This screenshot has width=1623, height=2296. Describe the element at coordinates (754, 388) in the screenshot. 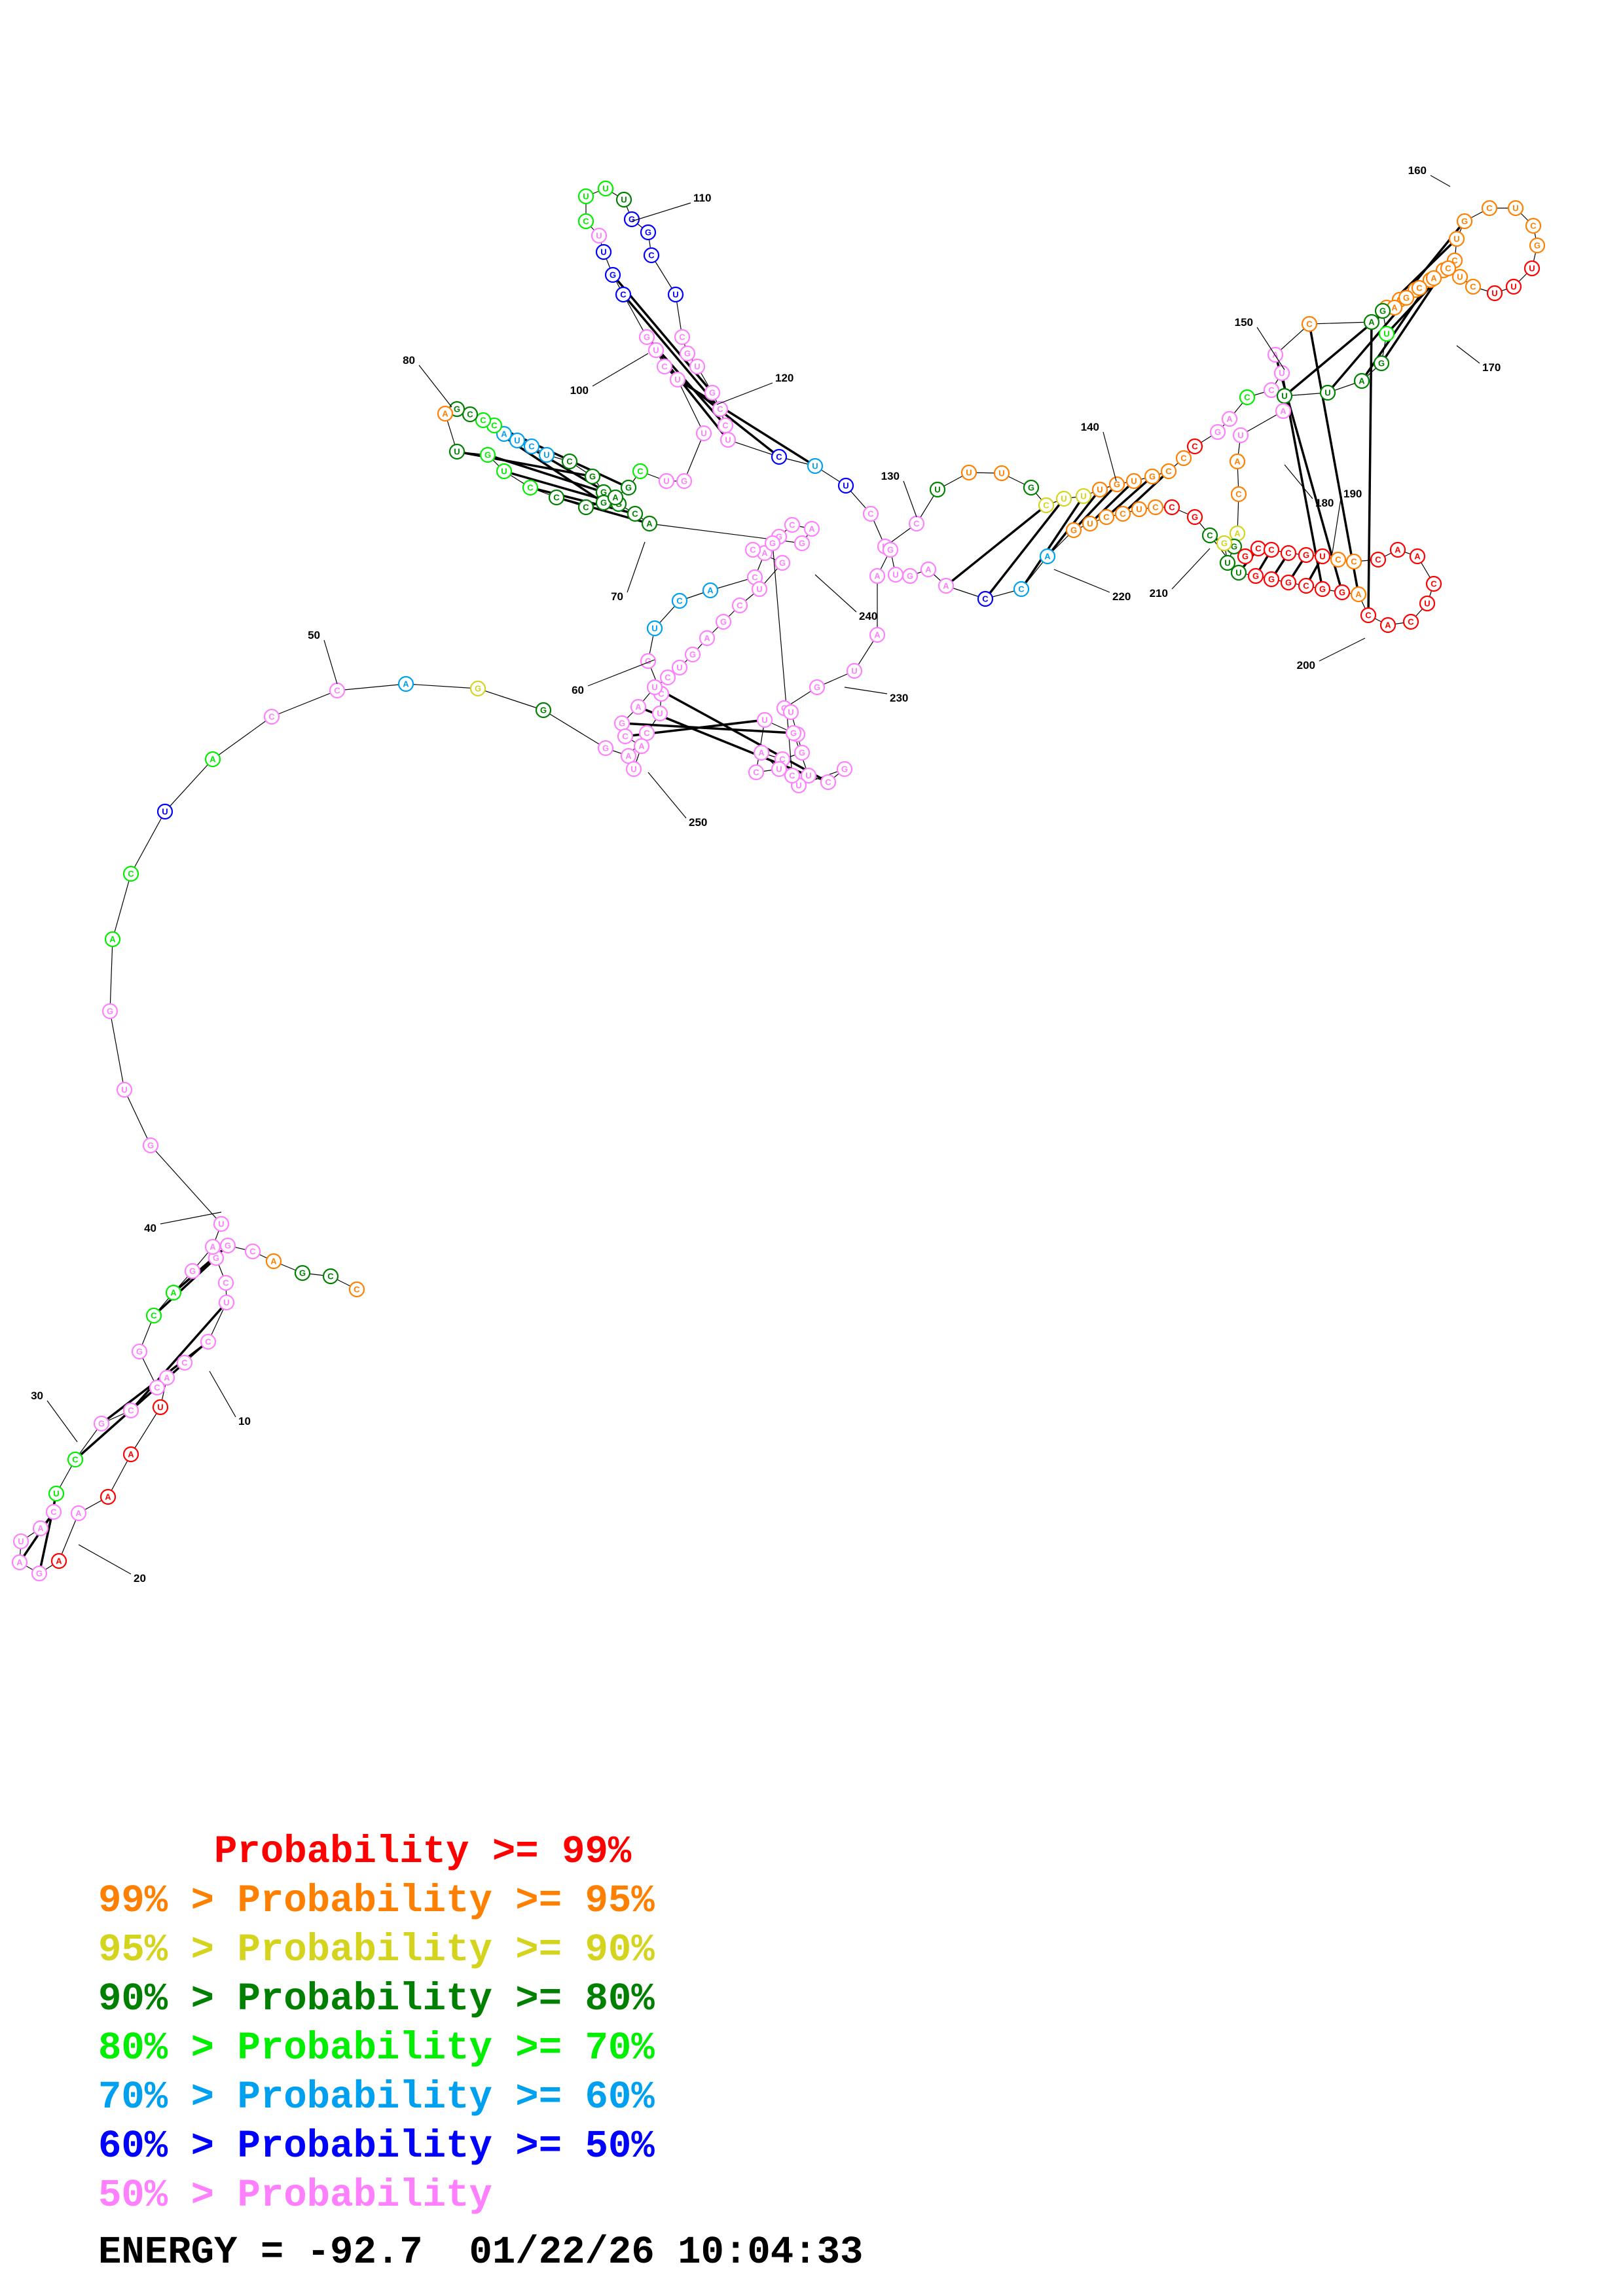

I see `position-label-120: 120` at that location.